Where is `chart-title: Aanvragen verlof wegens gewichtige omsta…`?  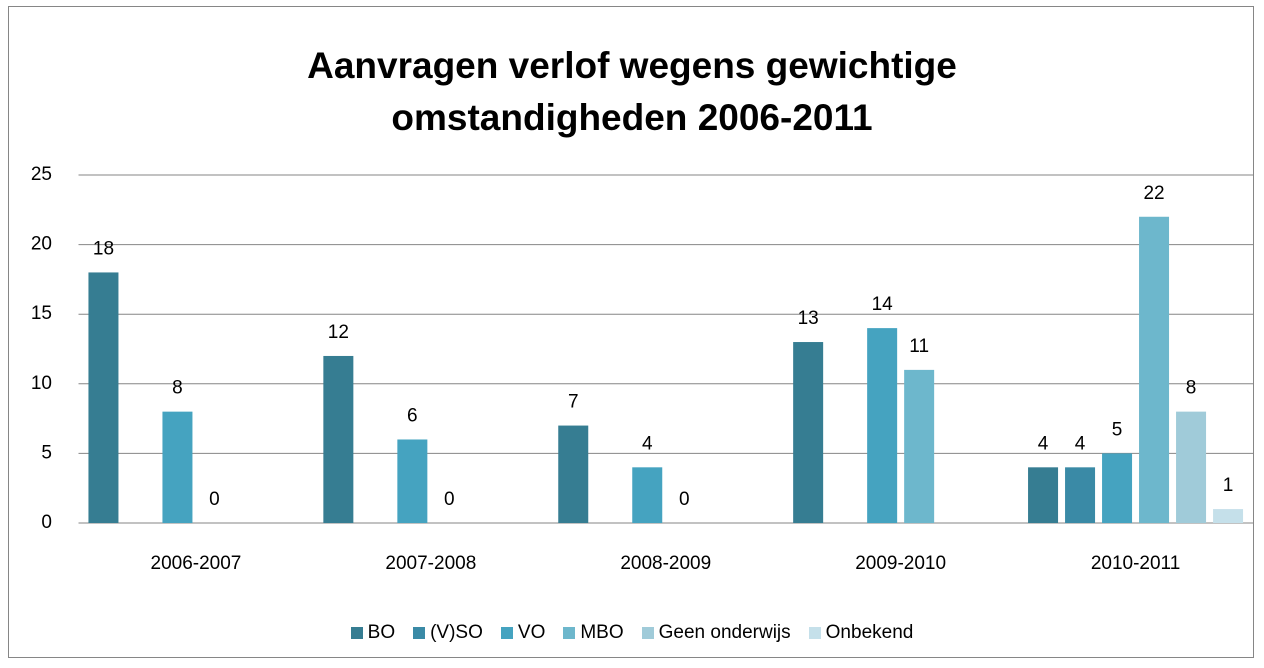 chart-title: Aanvragen verlof wegens gewichtige omsta… is located at coordinates (632, 91).